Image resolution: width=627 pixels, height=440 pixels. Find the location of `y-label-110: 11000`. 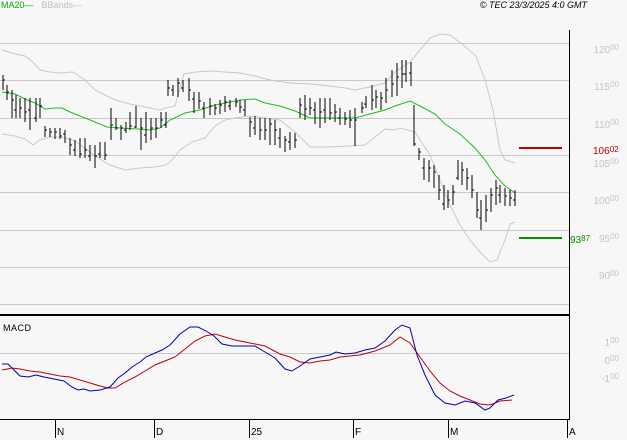

y-label-110: 11000 is located at coordinates (606, 124).